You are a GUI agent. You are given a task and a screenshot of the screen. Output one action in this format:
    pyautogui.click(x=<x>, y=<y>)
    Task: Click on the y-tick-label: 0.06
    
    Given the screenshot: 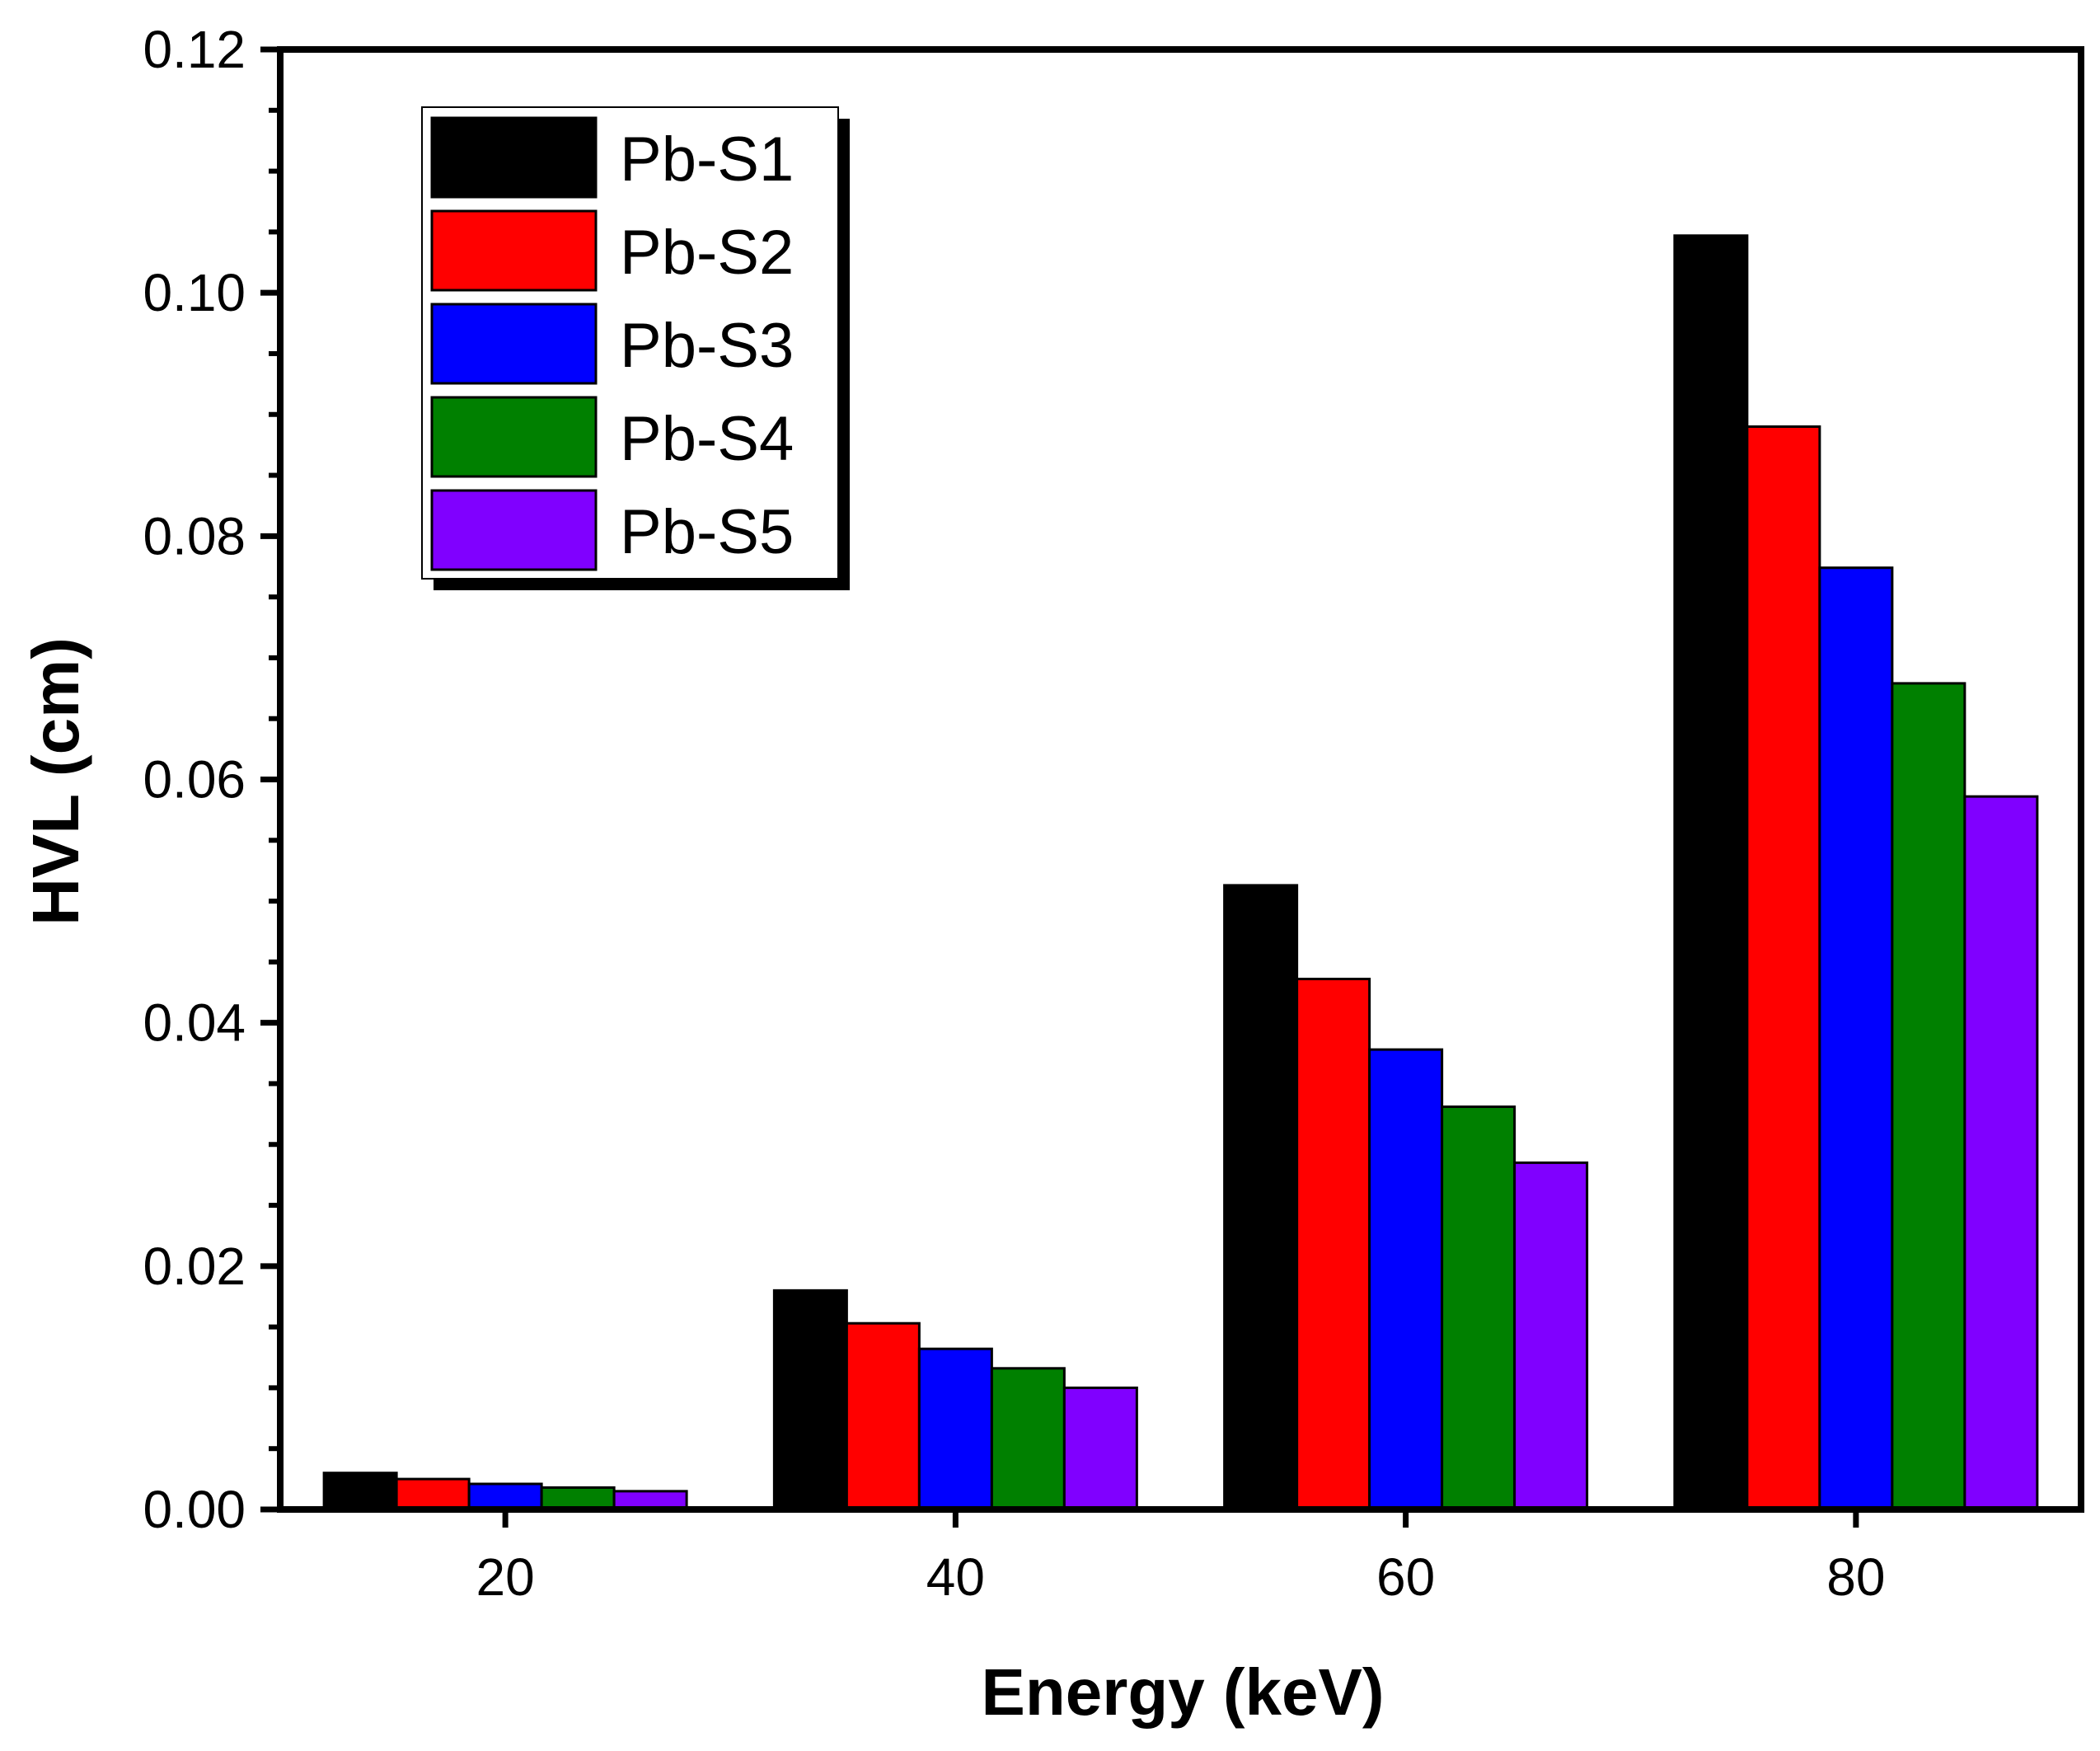 What is the action you would take?
    pyautogui.click(x=194, y=780)
    